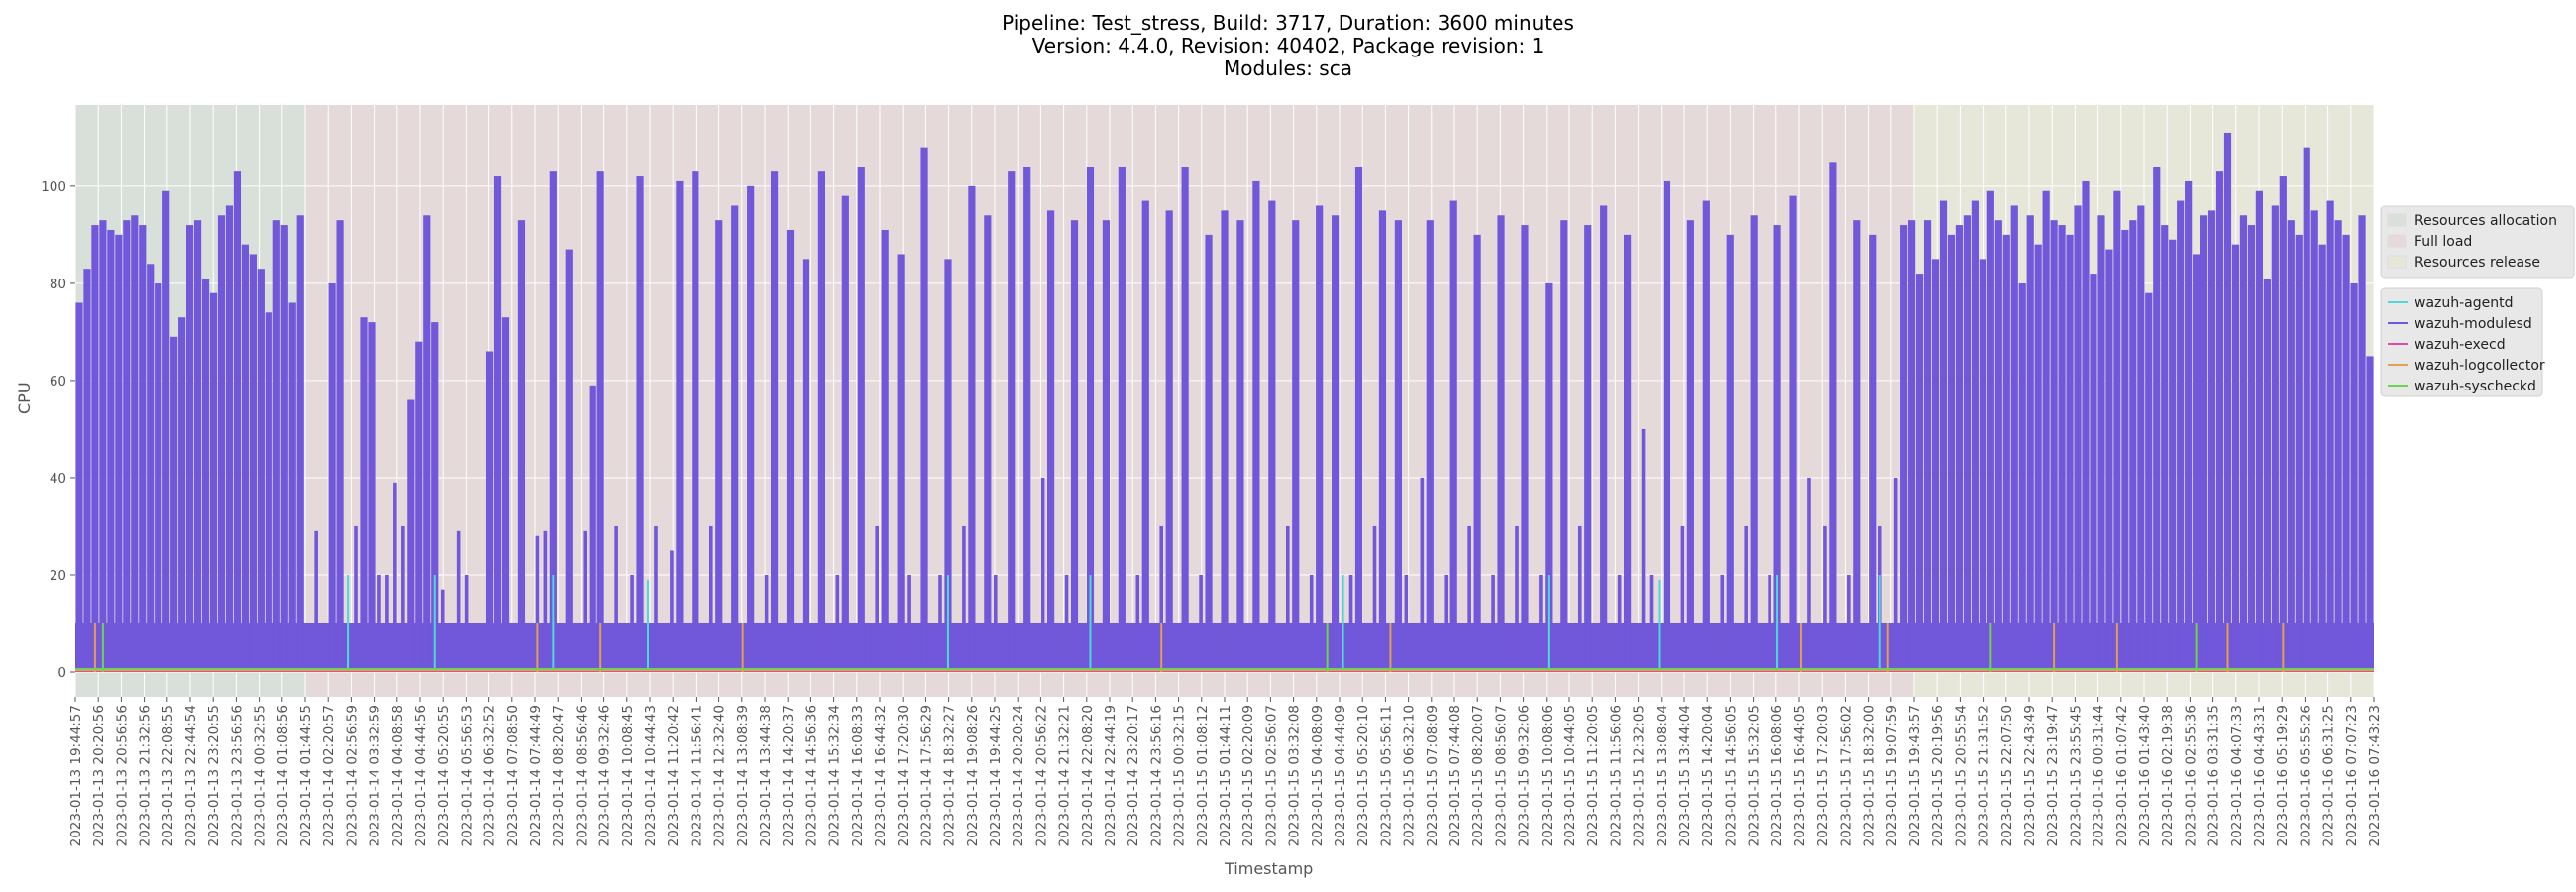 This screenshot has width=2576, height=892. I want to click on y-tick-label: 40, so click(58, 479).